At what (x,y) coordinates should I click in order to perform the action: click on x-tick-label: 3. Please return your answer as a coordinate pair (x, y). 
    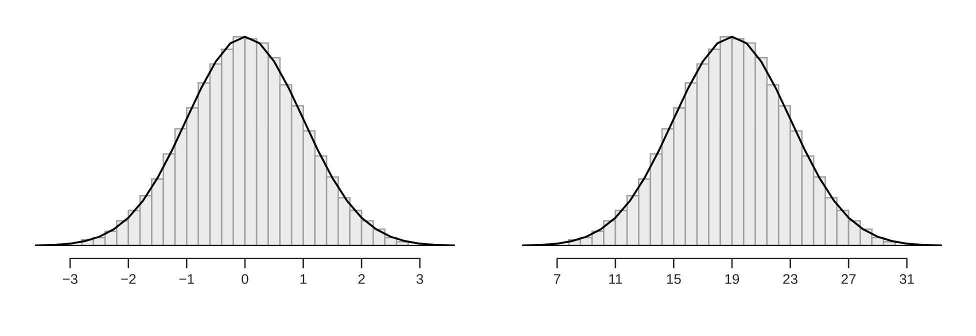
    Looking at the image, I should click on (420, 279).